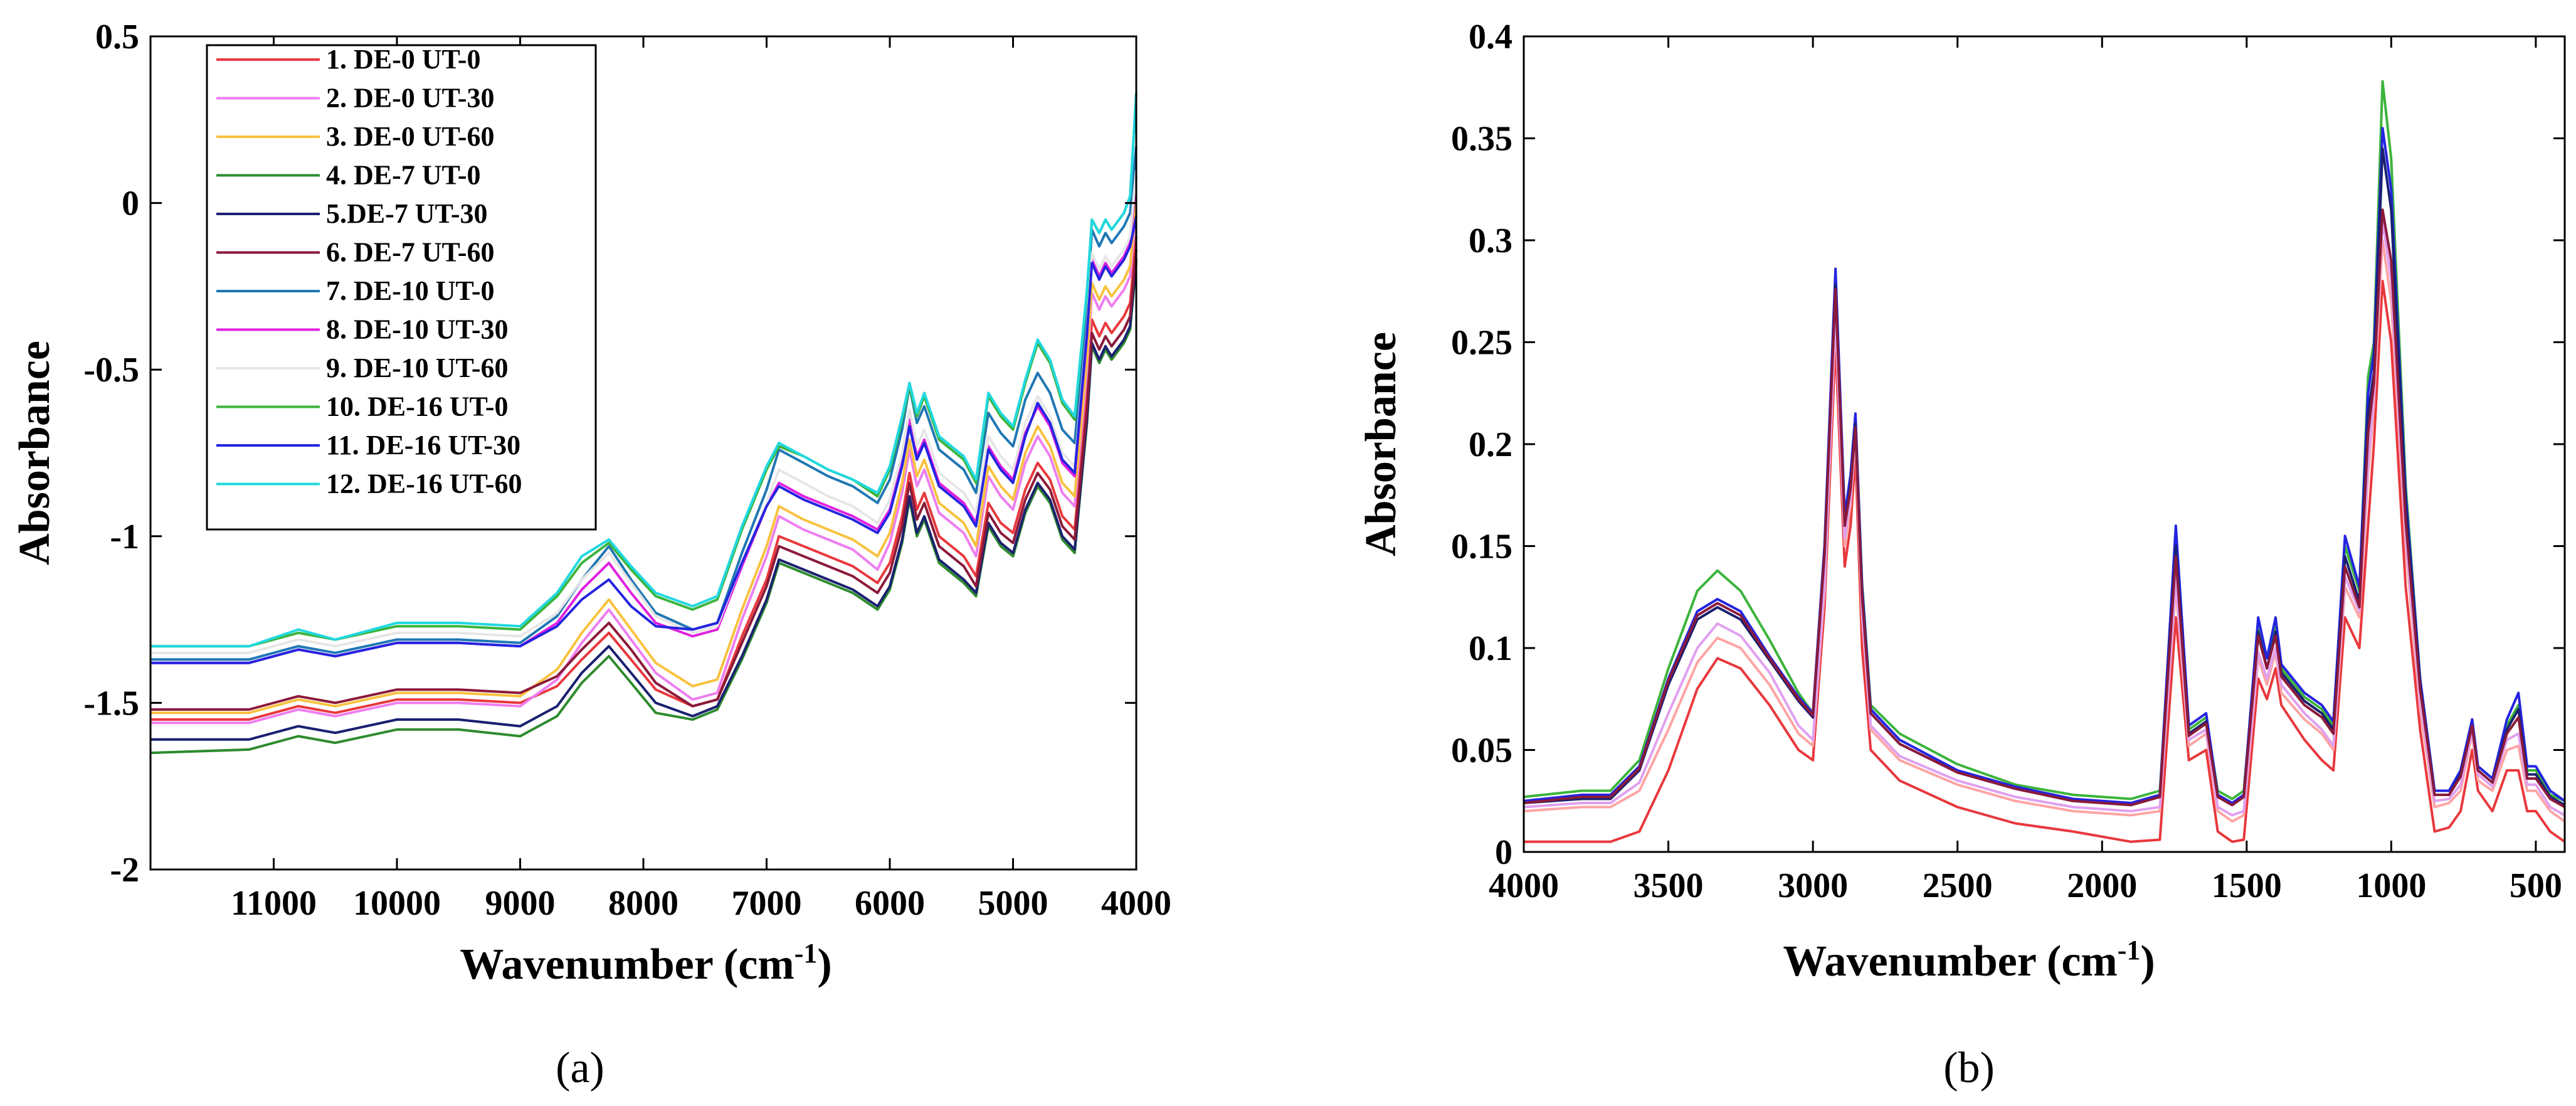  What do you see at coordinates (130, 203) in the screenshot?
I see `chart-0-y-tick-label: 0` at bounding box center [130, 203].